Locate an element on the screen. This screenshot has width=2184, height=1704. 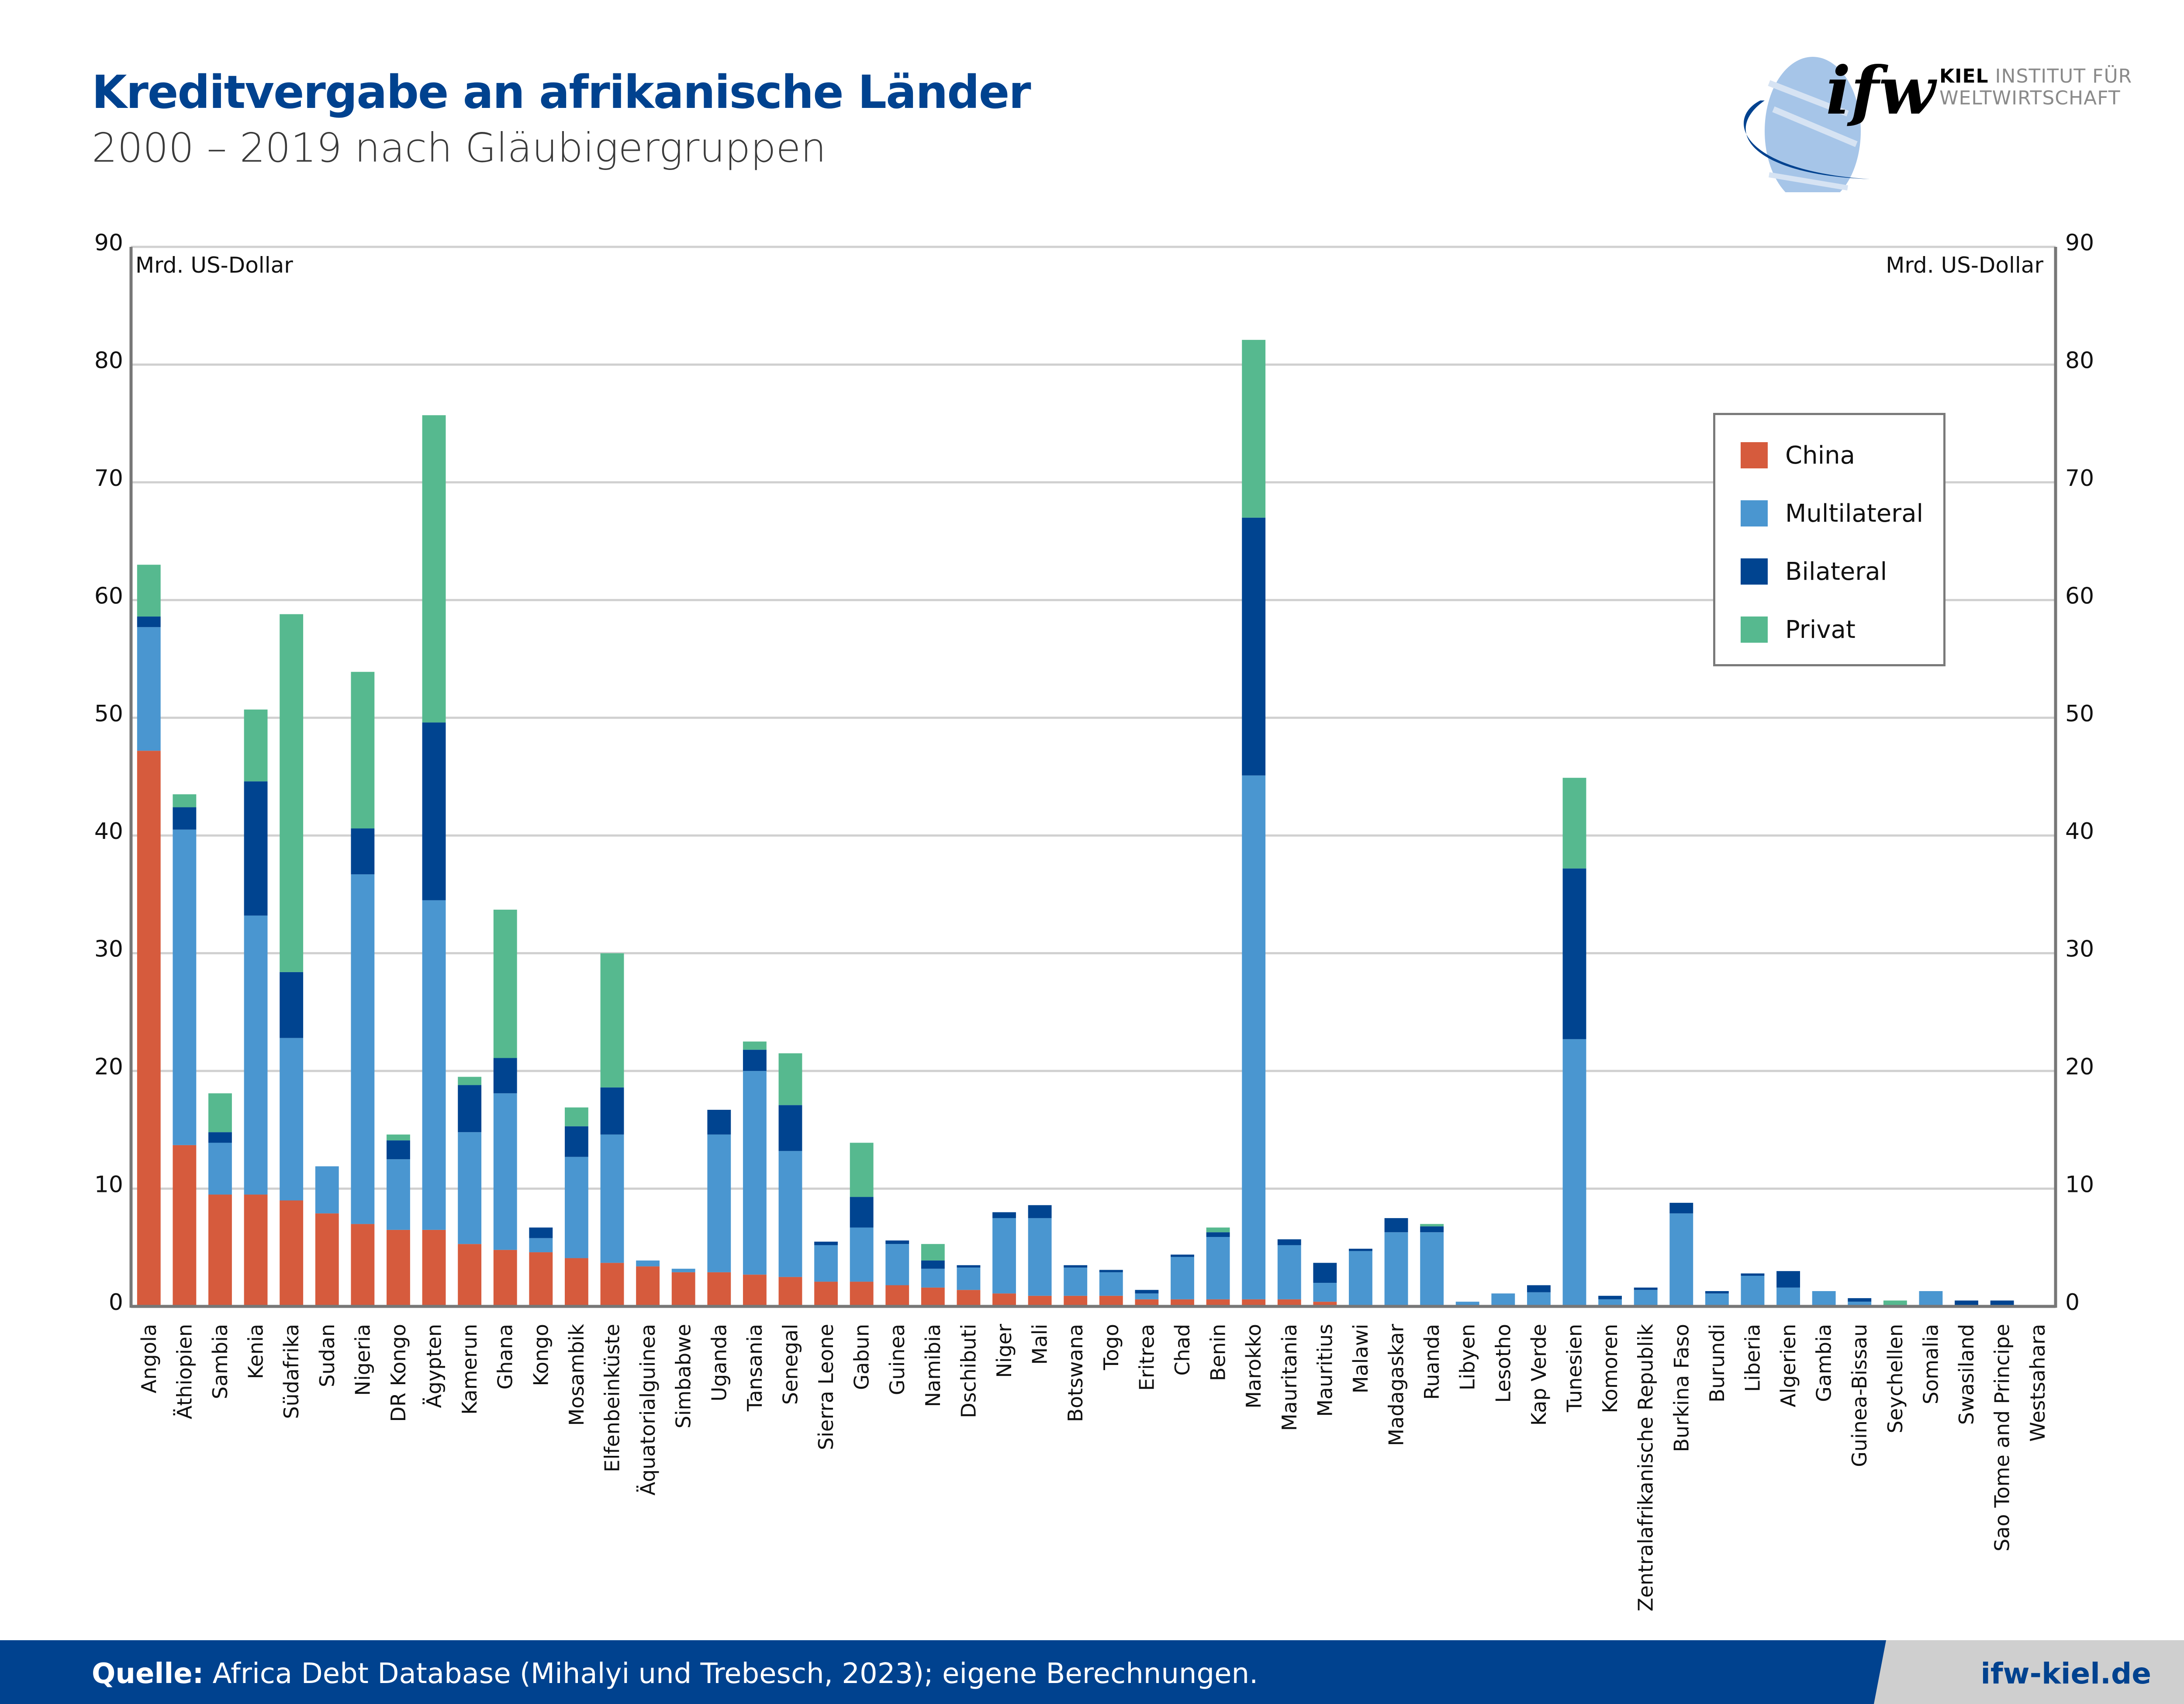
y-axis-right-ticks: 0 10 20 30 40 50 60 70 80 90 is located at coordinates (2079, 773).